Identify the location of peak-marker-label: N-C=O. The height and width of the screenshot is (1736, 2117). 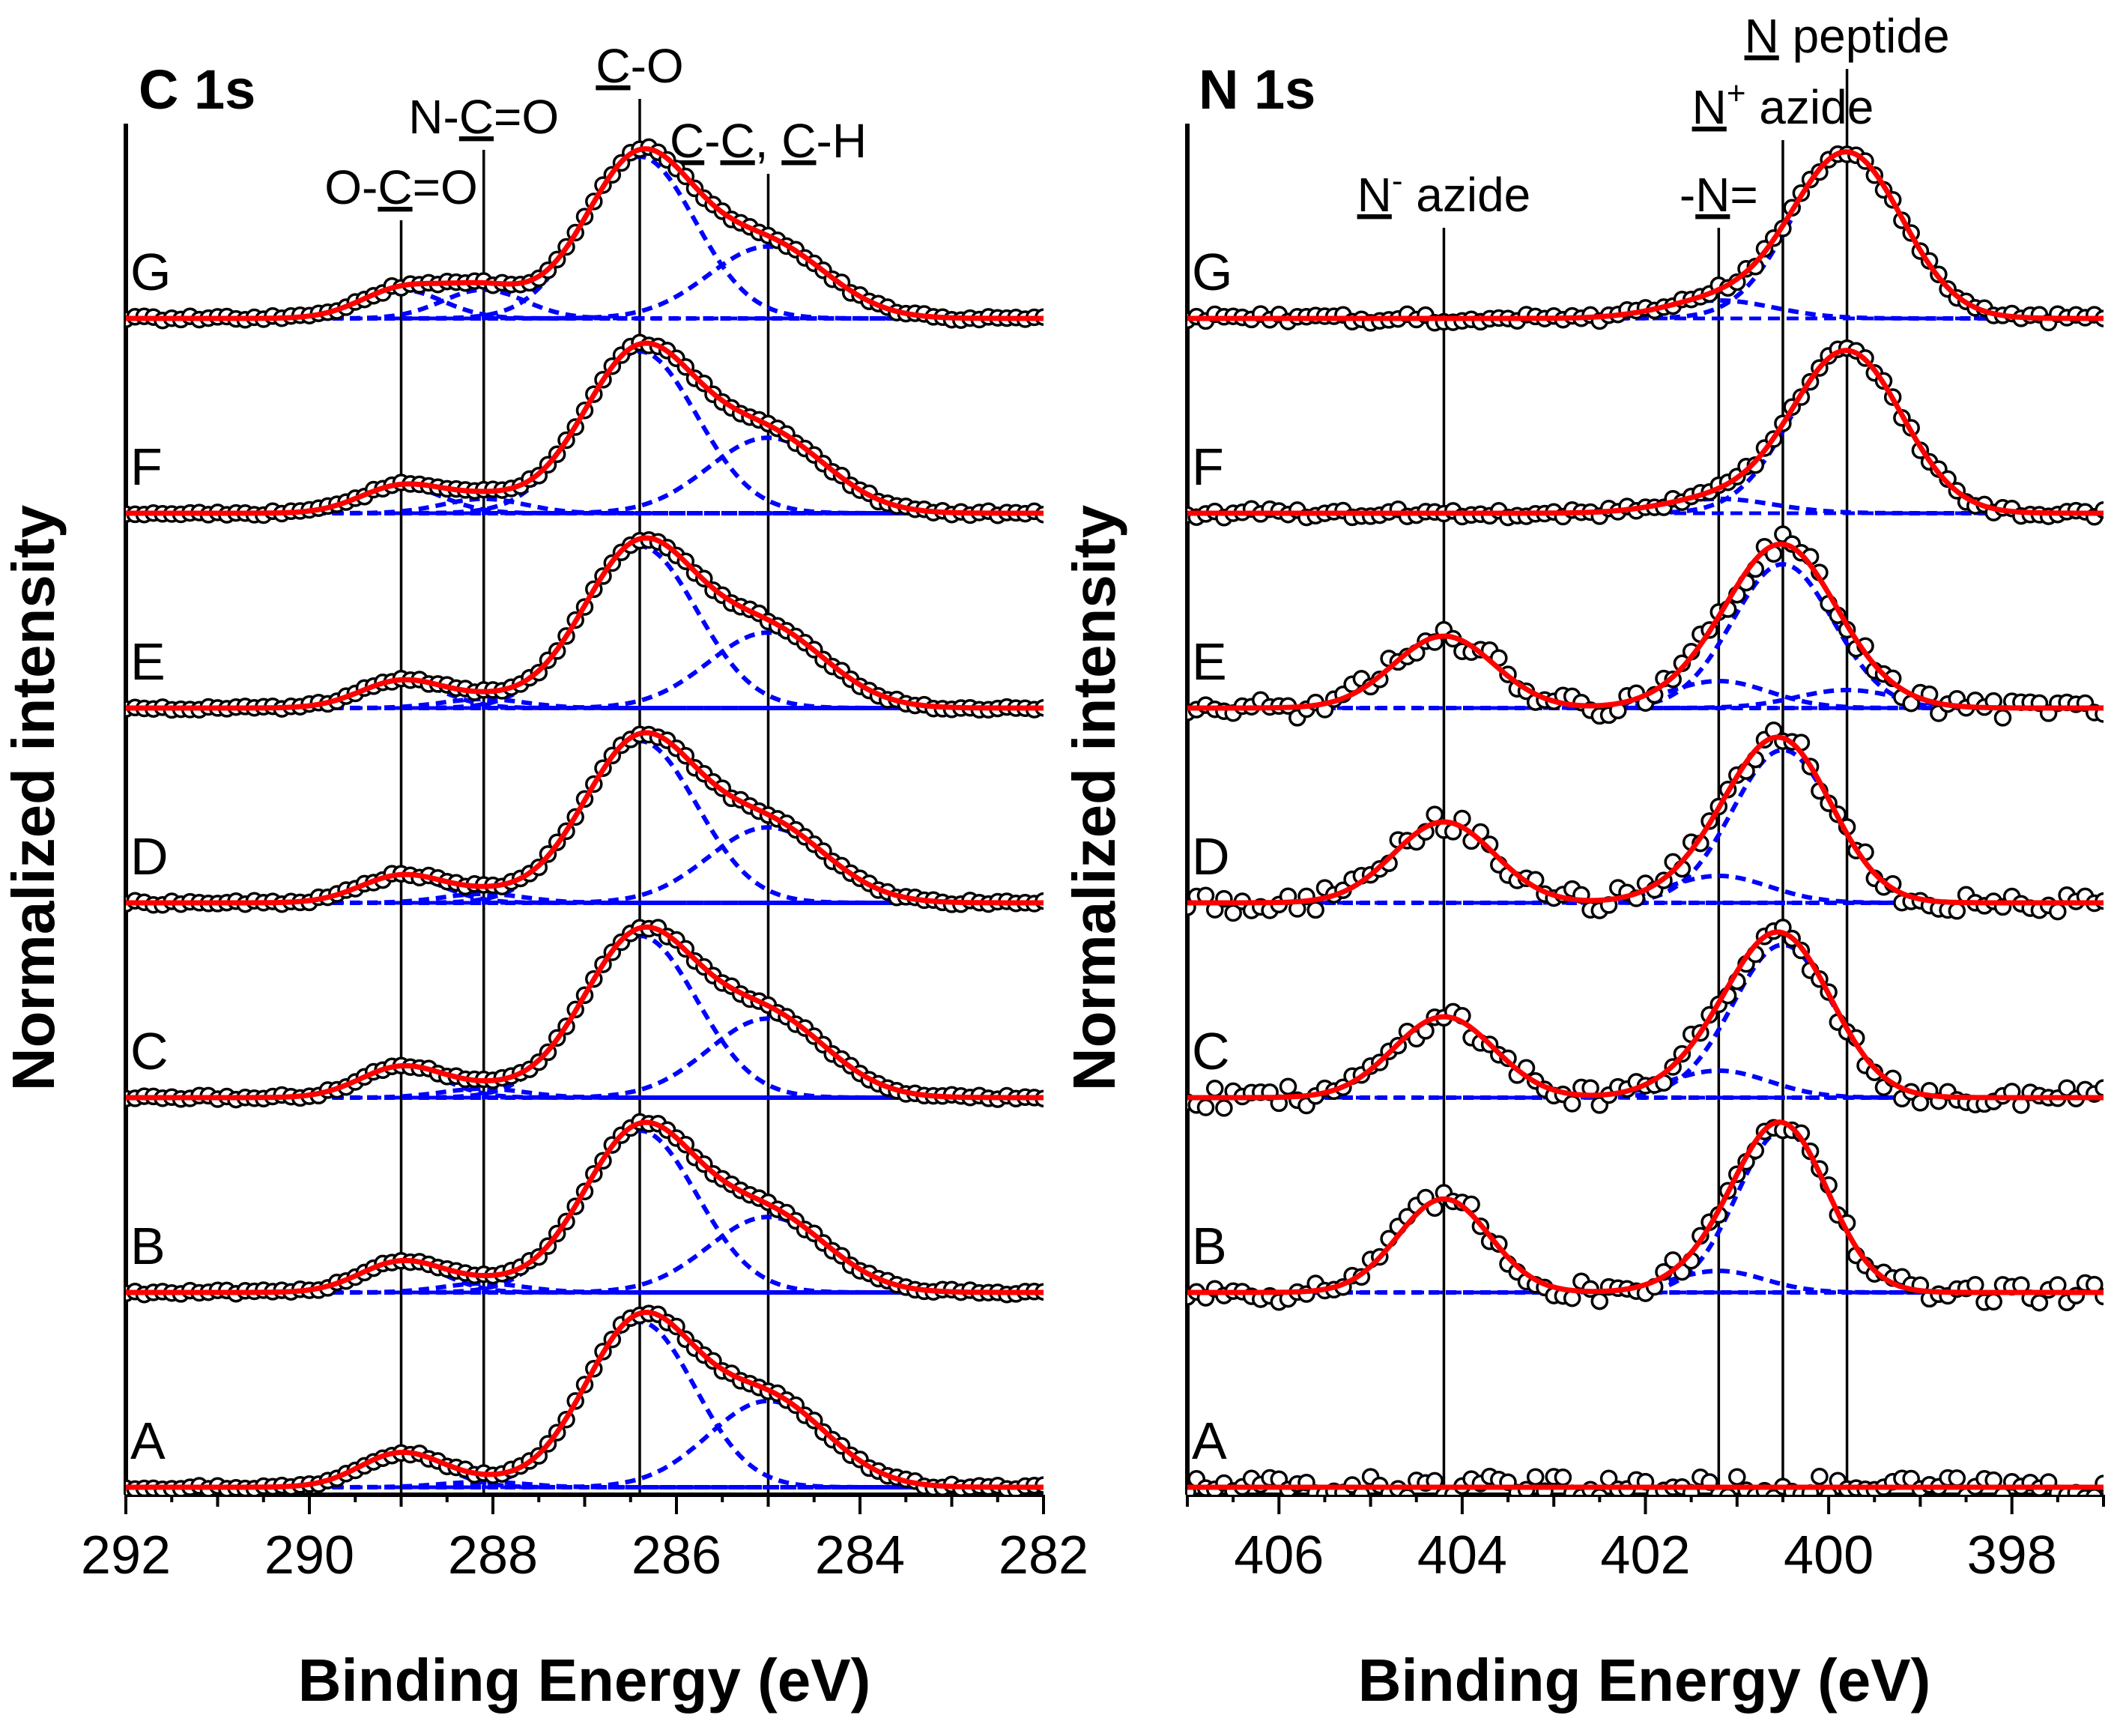
(483, 117).